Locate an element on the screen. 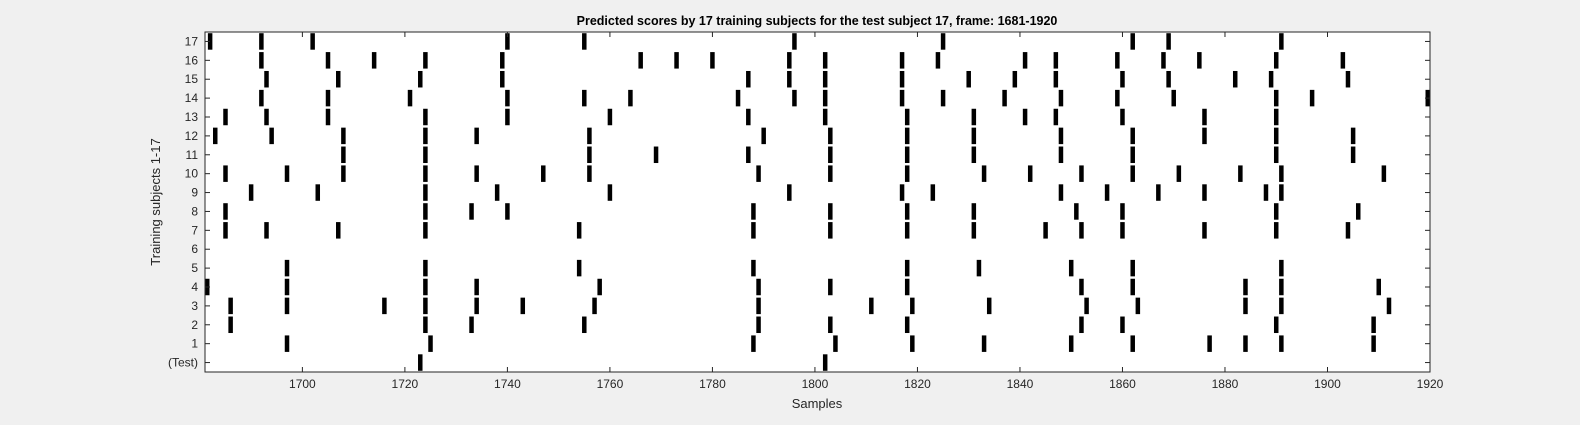 Image resolution: width=1580 pixels, height=425 pixels. y-axis-label: Training subjects 1-17 is located at coordinates (155, 201).